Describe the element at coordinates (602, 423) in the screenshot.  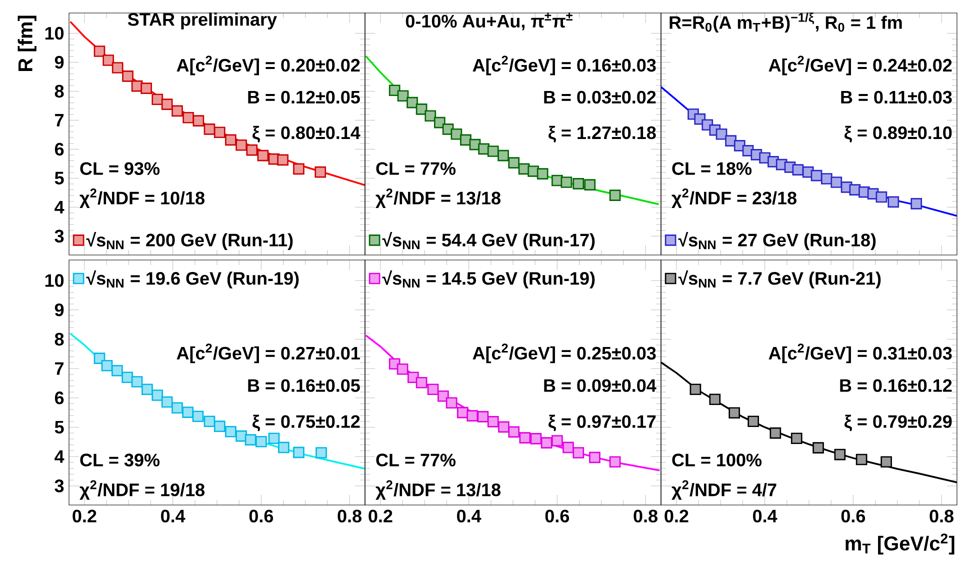
I see `annotation: ξ = 0.97±0.17` at that location.